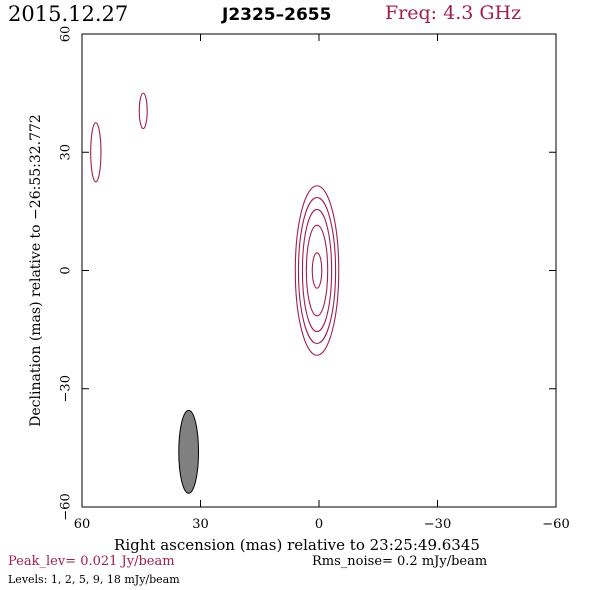 This screenshot has height=590, width=590. What do you see at coordinates (453, 13) in the screenshot?
I see `frequency-label: Freq: 4.3 GHz` at bounding box center [453, 13].